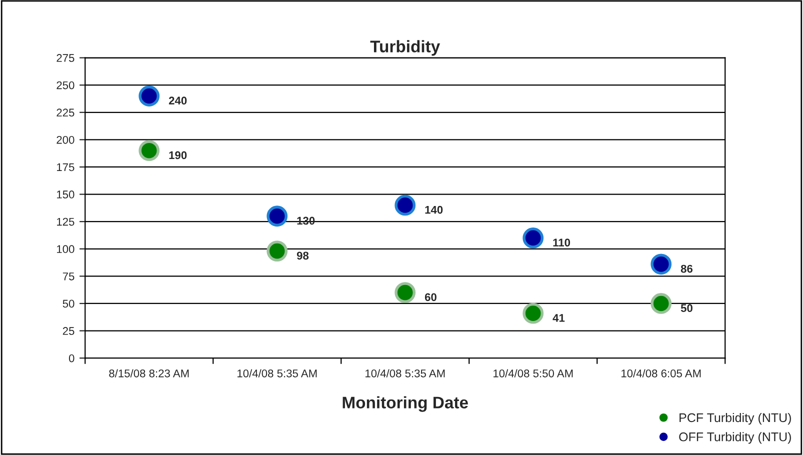 This screenshot has height=455, width=803. I want to click on data-label: 60, so click(430, 297).